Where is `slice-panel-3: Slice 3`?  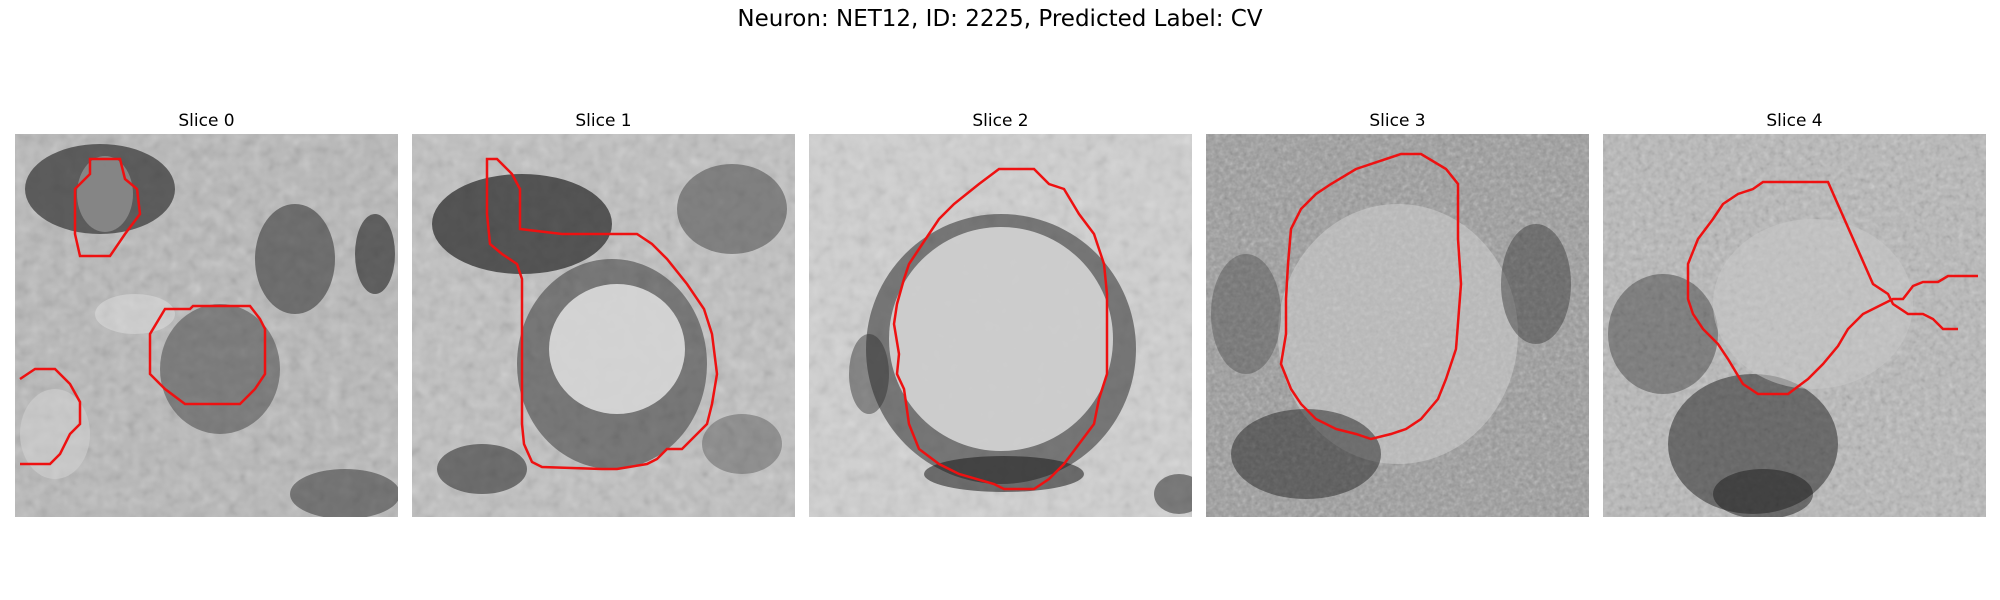 slice-panel-3: Slice 3 is located at coordinates (1397, 312).